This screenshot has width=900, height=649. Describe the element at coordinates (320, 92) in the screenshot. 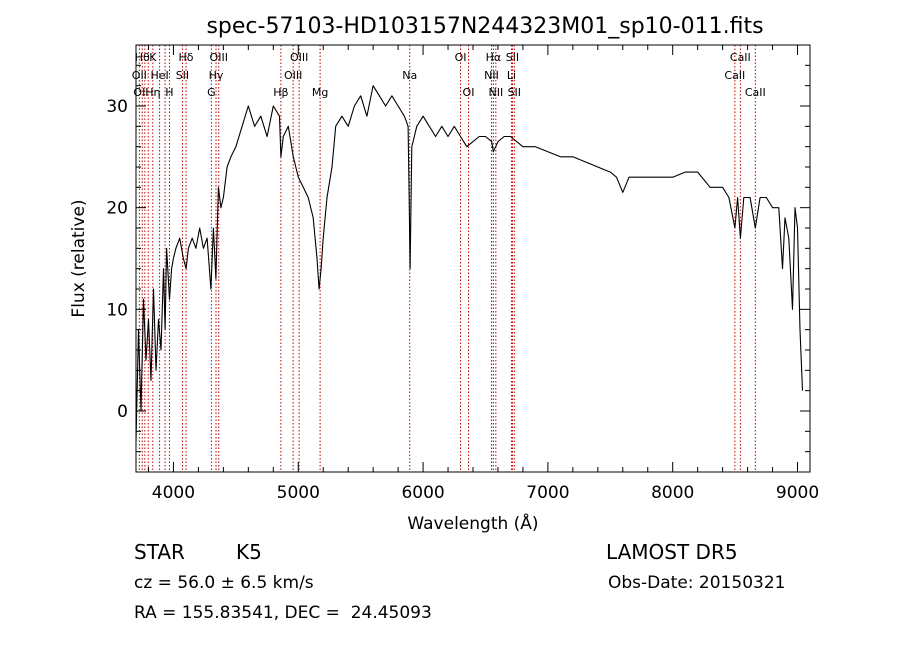

I see `line-label: Mg` at that location.